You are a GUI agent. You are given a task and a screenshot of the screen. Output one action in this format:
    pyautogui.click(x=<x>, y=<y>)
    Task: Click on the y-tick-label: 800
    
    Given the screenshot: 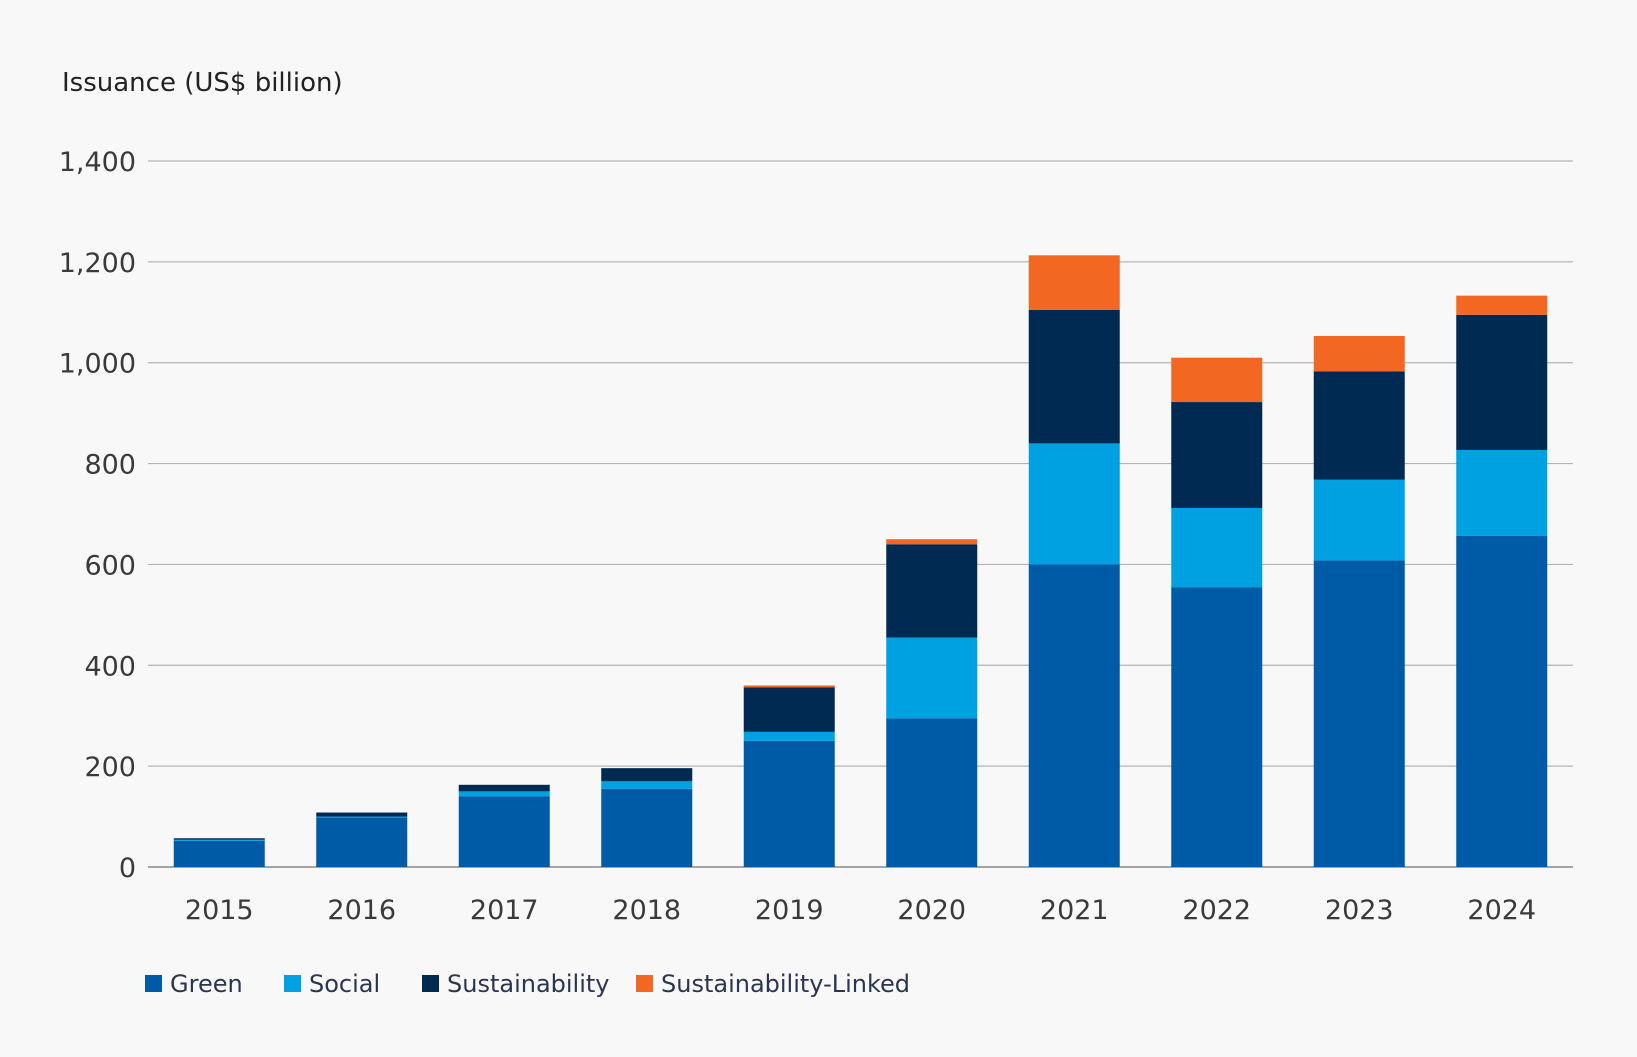 What is the action you would take?
    pyautogui.click(x=110, y=465)
    